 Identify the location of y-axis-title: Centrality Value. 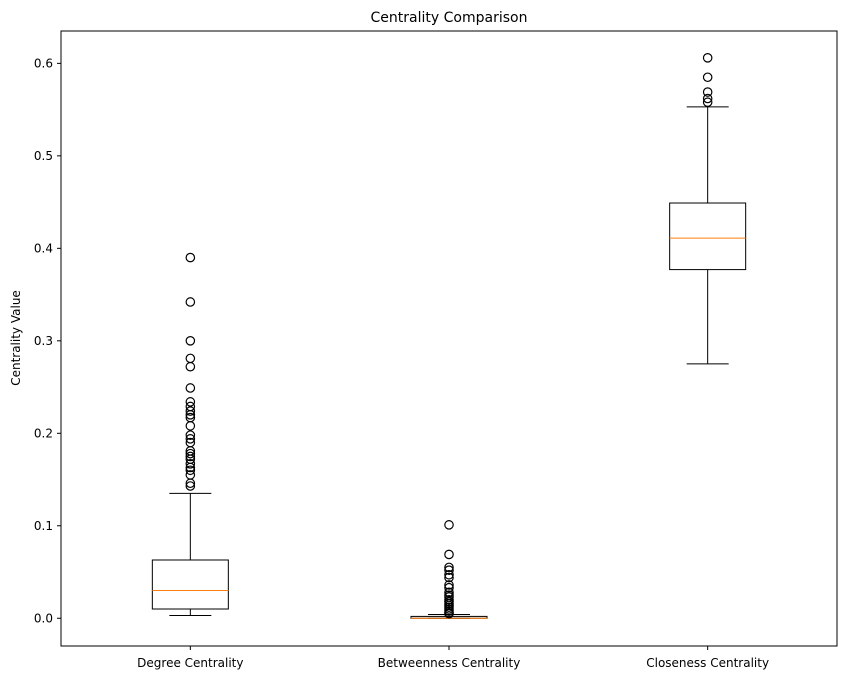
(16, 338).